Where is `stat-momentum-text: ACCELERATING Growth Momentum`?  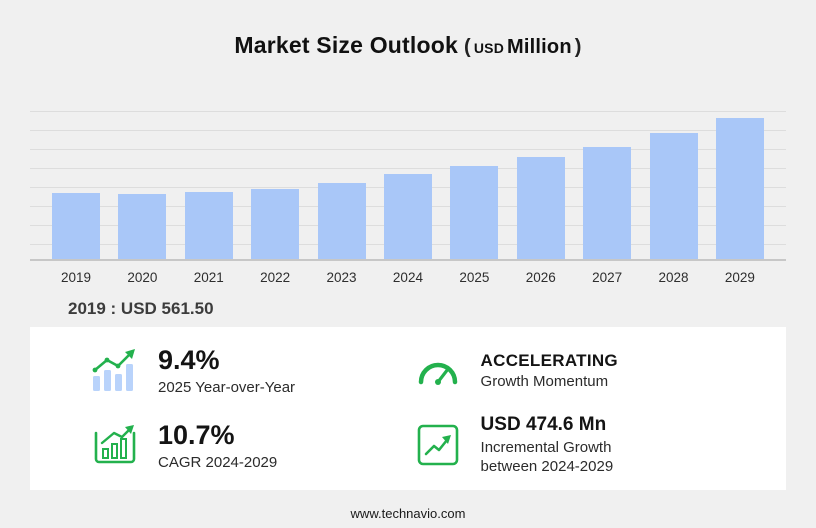
stat-momentum-text: ACCELERATING Growth Momentum is located at coordinates (549, 371).